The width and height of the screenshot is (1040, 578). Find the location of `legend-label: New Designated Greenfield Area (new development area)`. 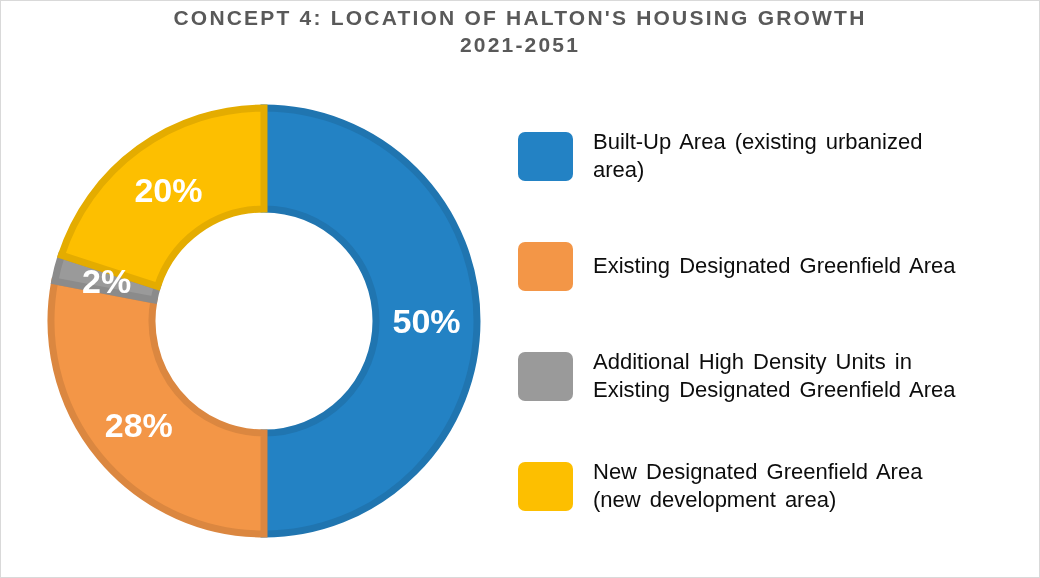

legend-label: New Designated Greenfield Area (new development area) is located at coordinates (758, 486).